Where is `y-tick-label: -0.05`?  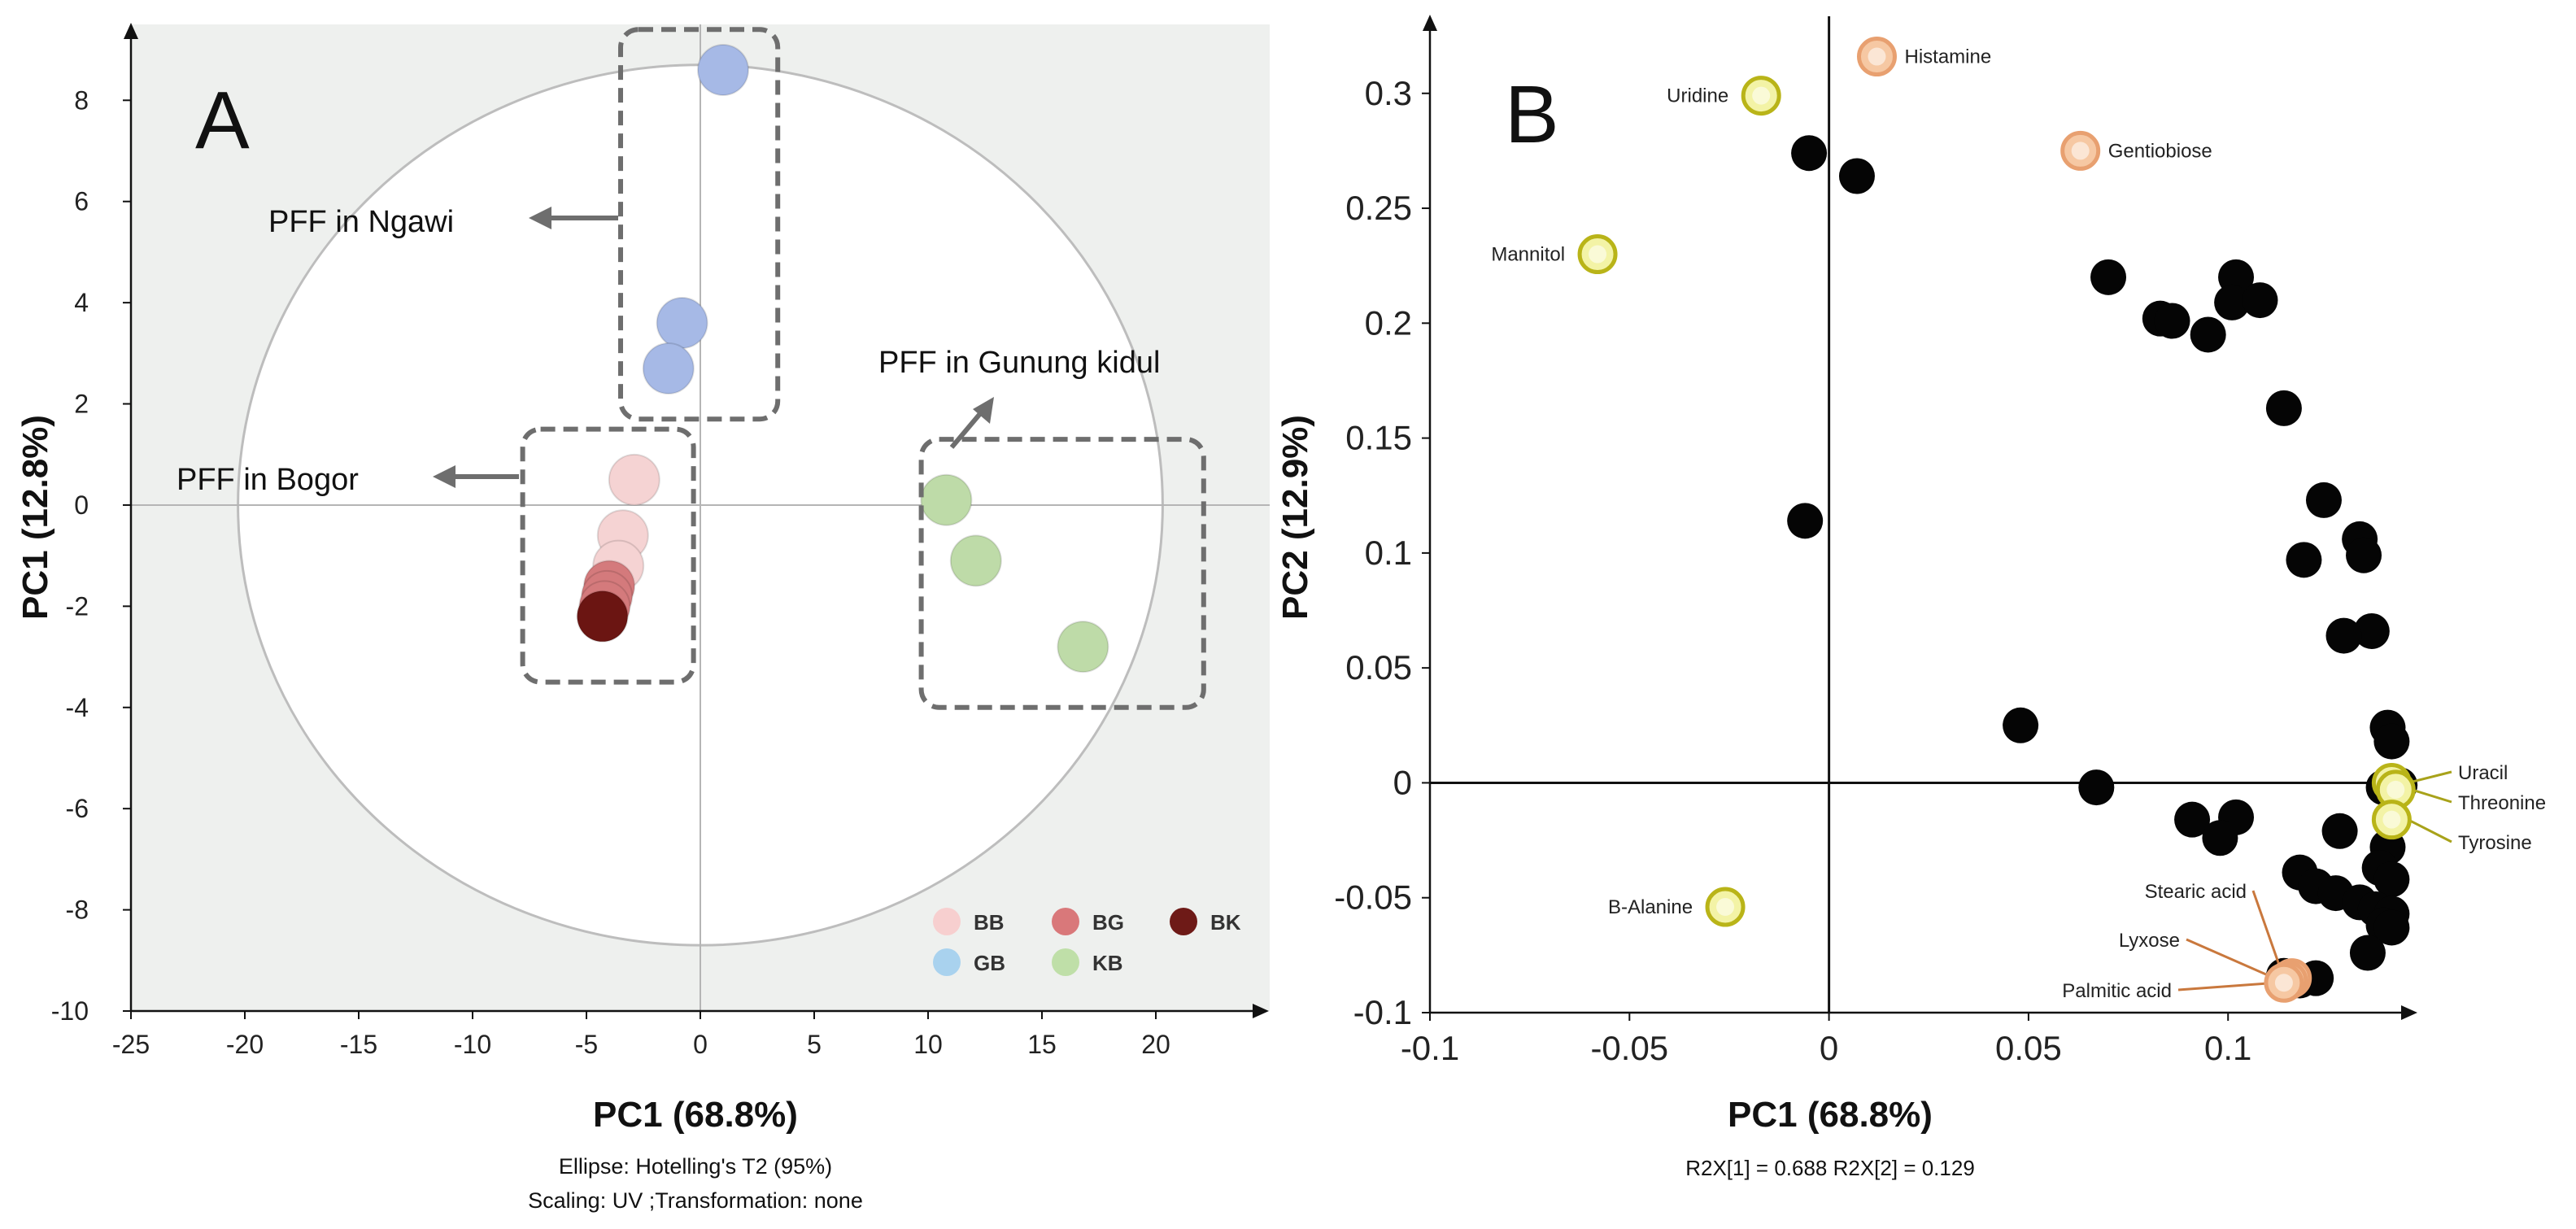 y-tick-label: -0.05 is located at coordinates (1373, 897).